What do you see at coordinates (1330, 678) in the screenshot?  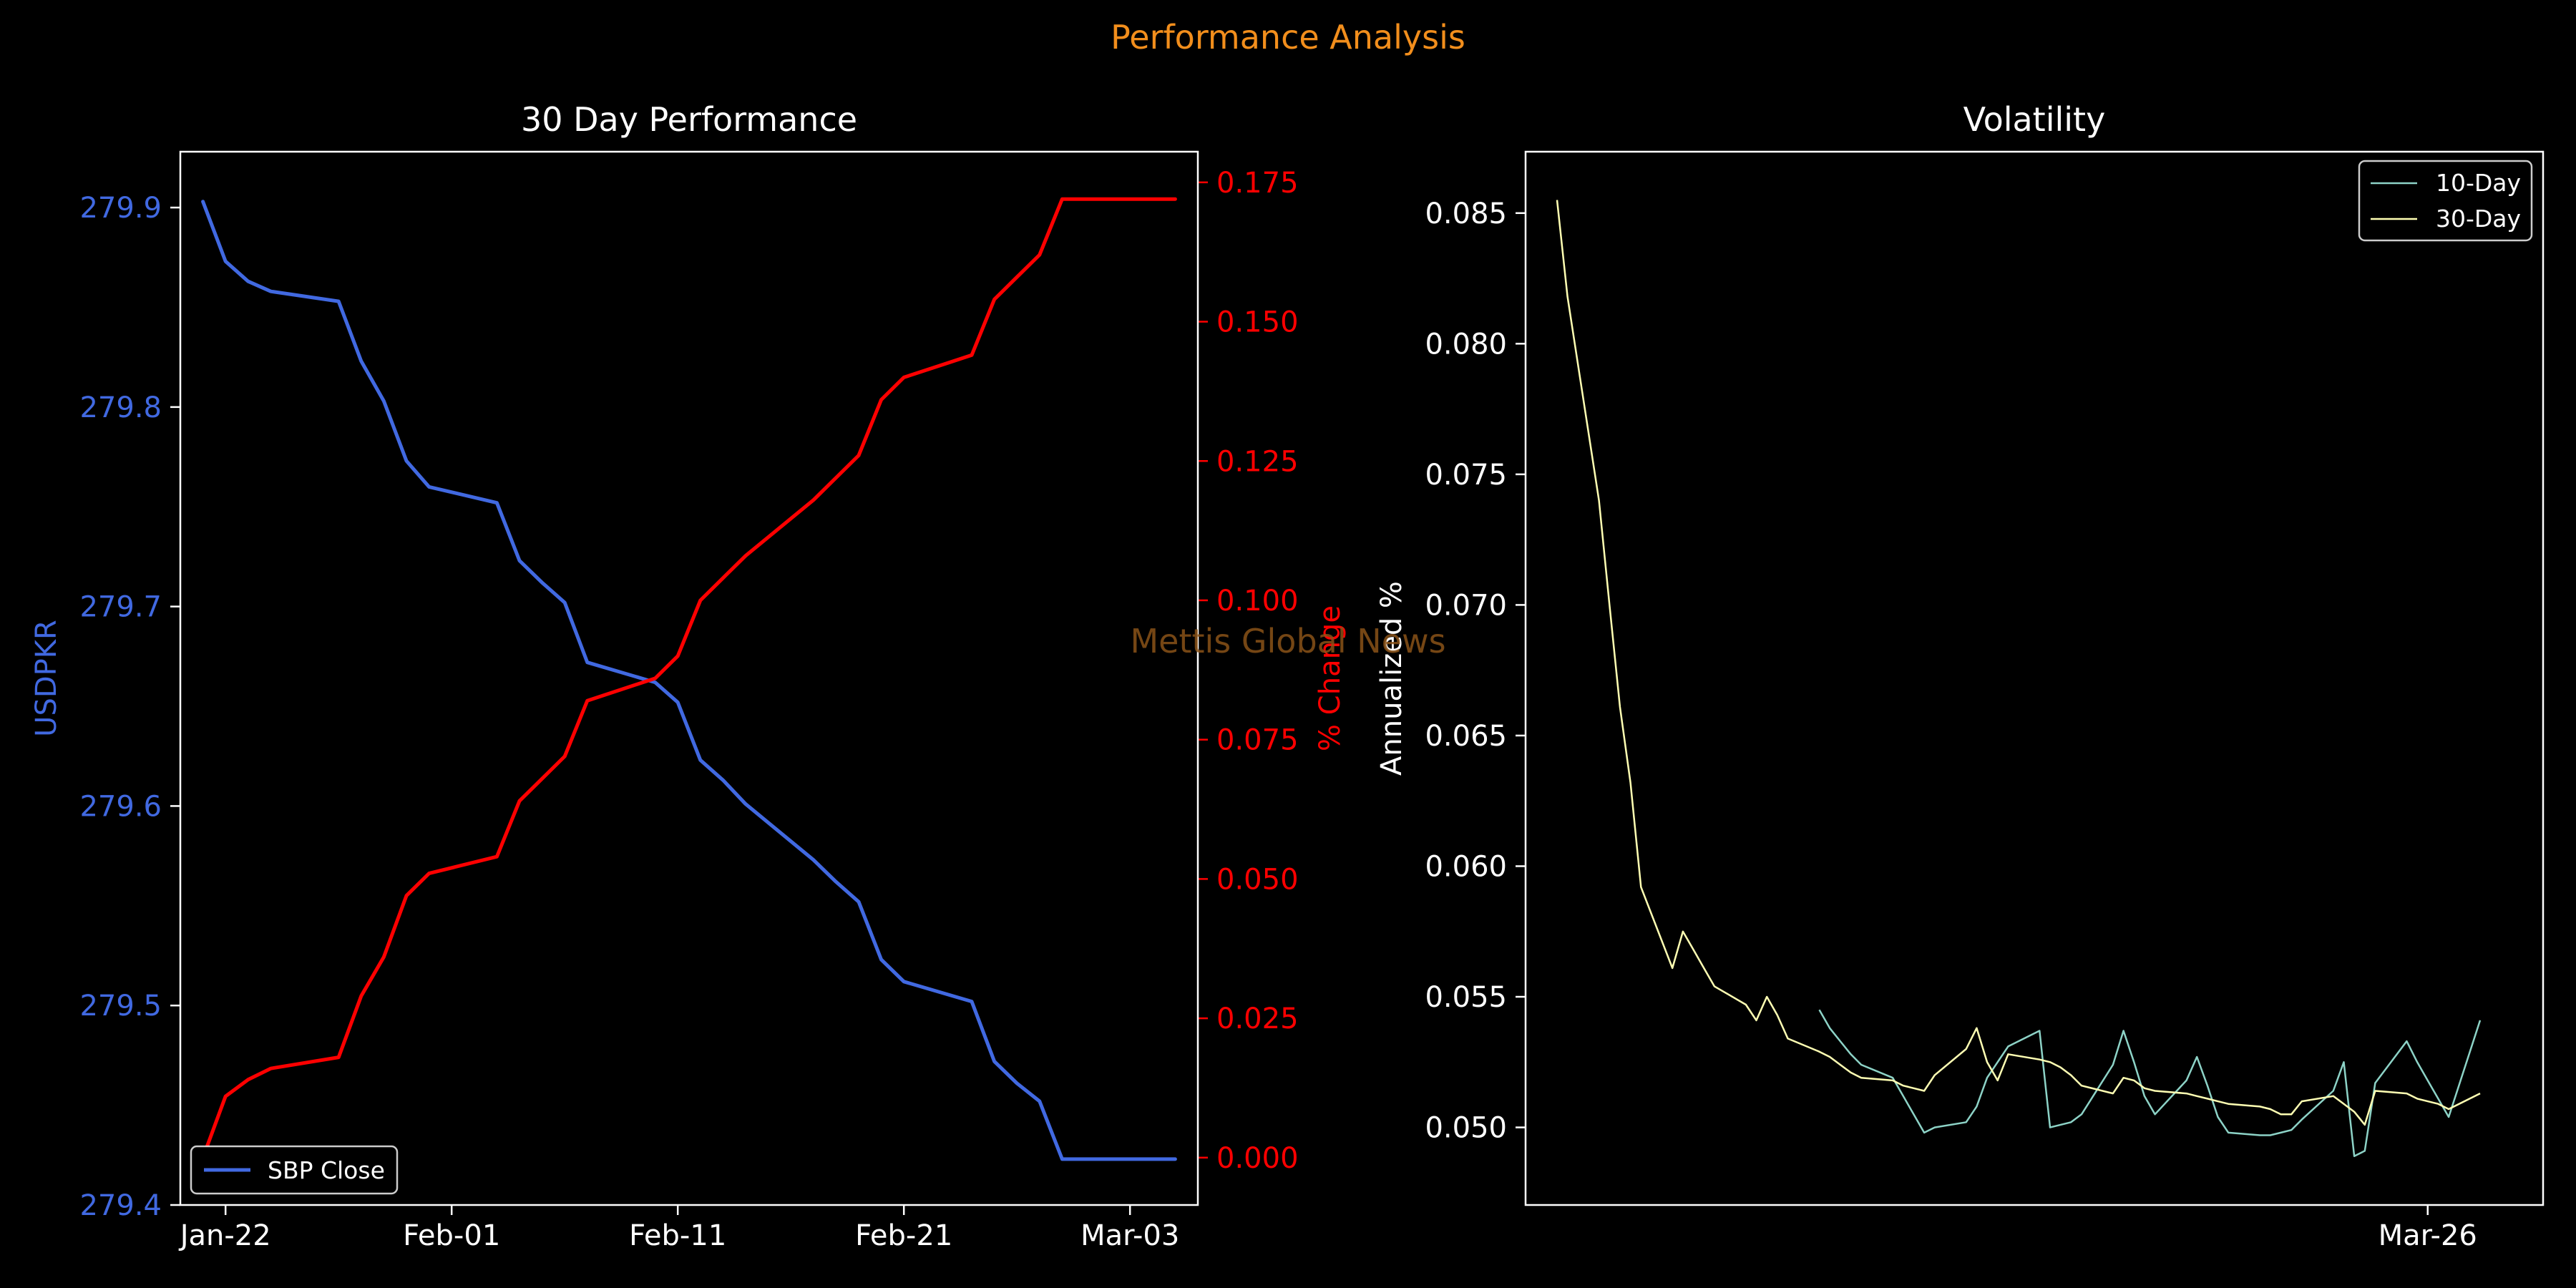 I see `performance-right-axis-label: % Change` at bounding box center [1330, 678].